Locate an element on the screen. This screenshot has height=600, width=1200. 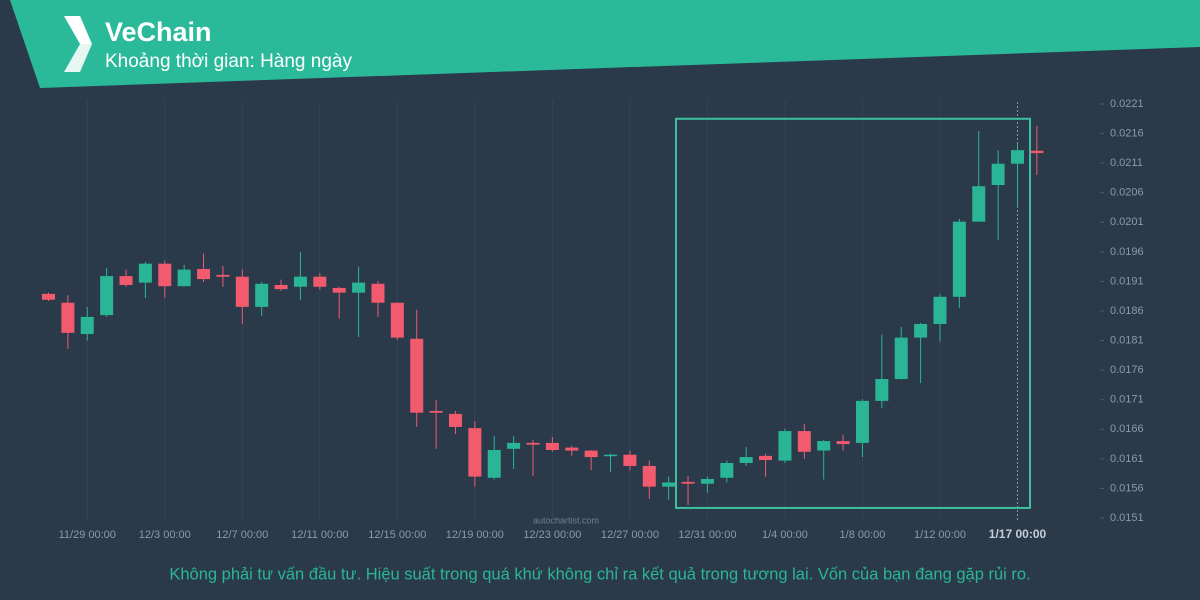
y-tick-label: 0.0176 is located at coordinates (1127, 370).